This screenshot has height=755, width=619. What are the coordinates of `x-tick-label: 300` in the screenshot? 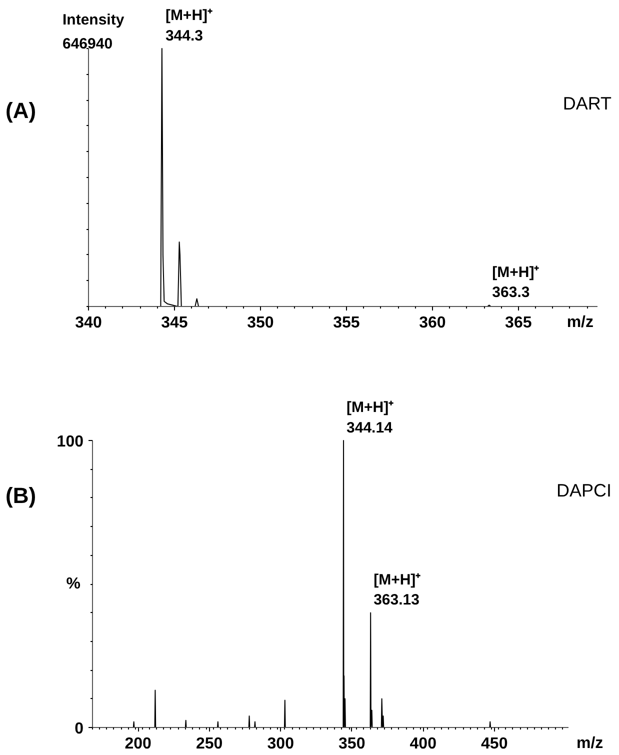 It's located at (280, 744).